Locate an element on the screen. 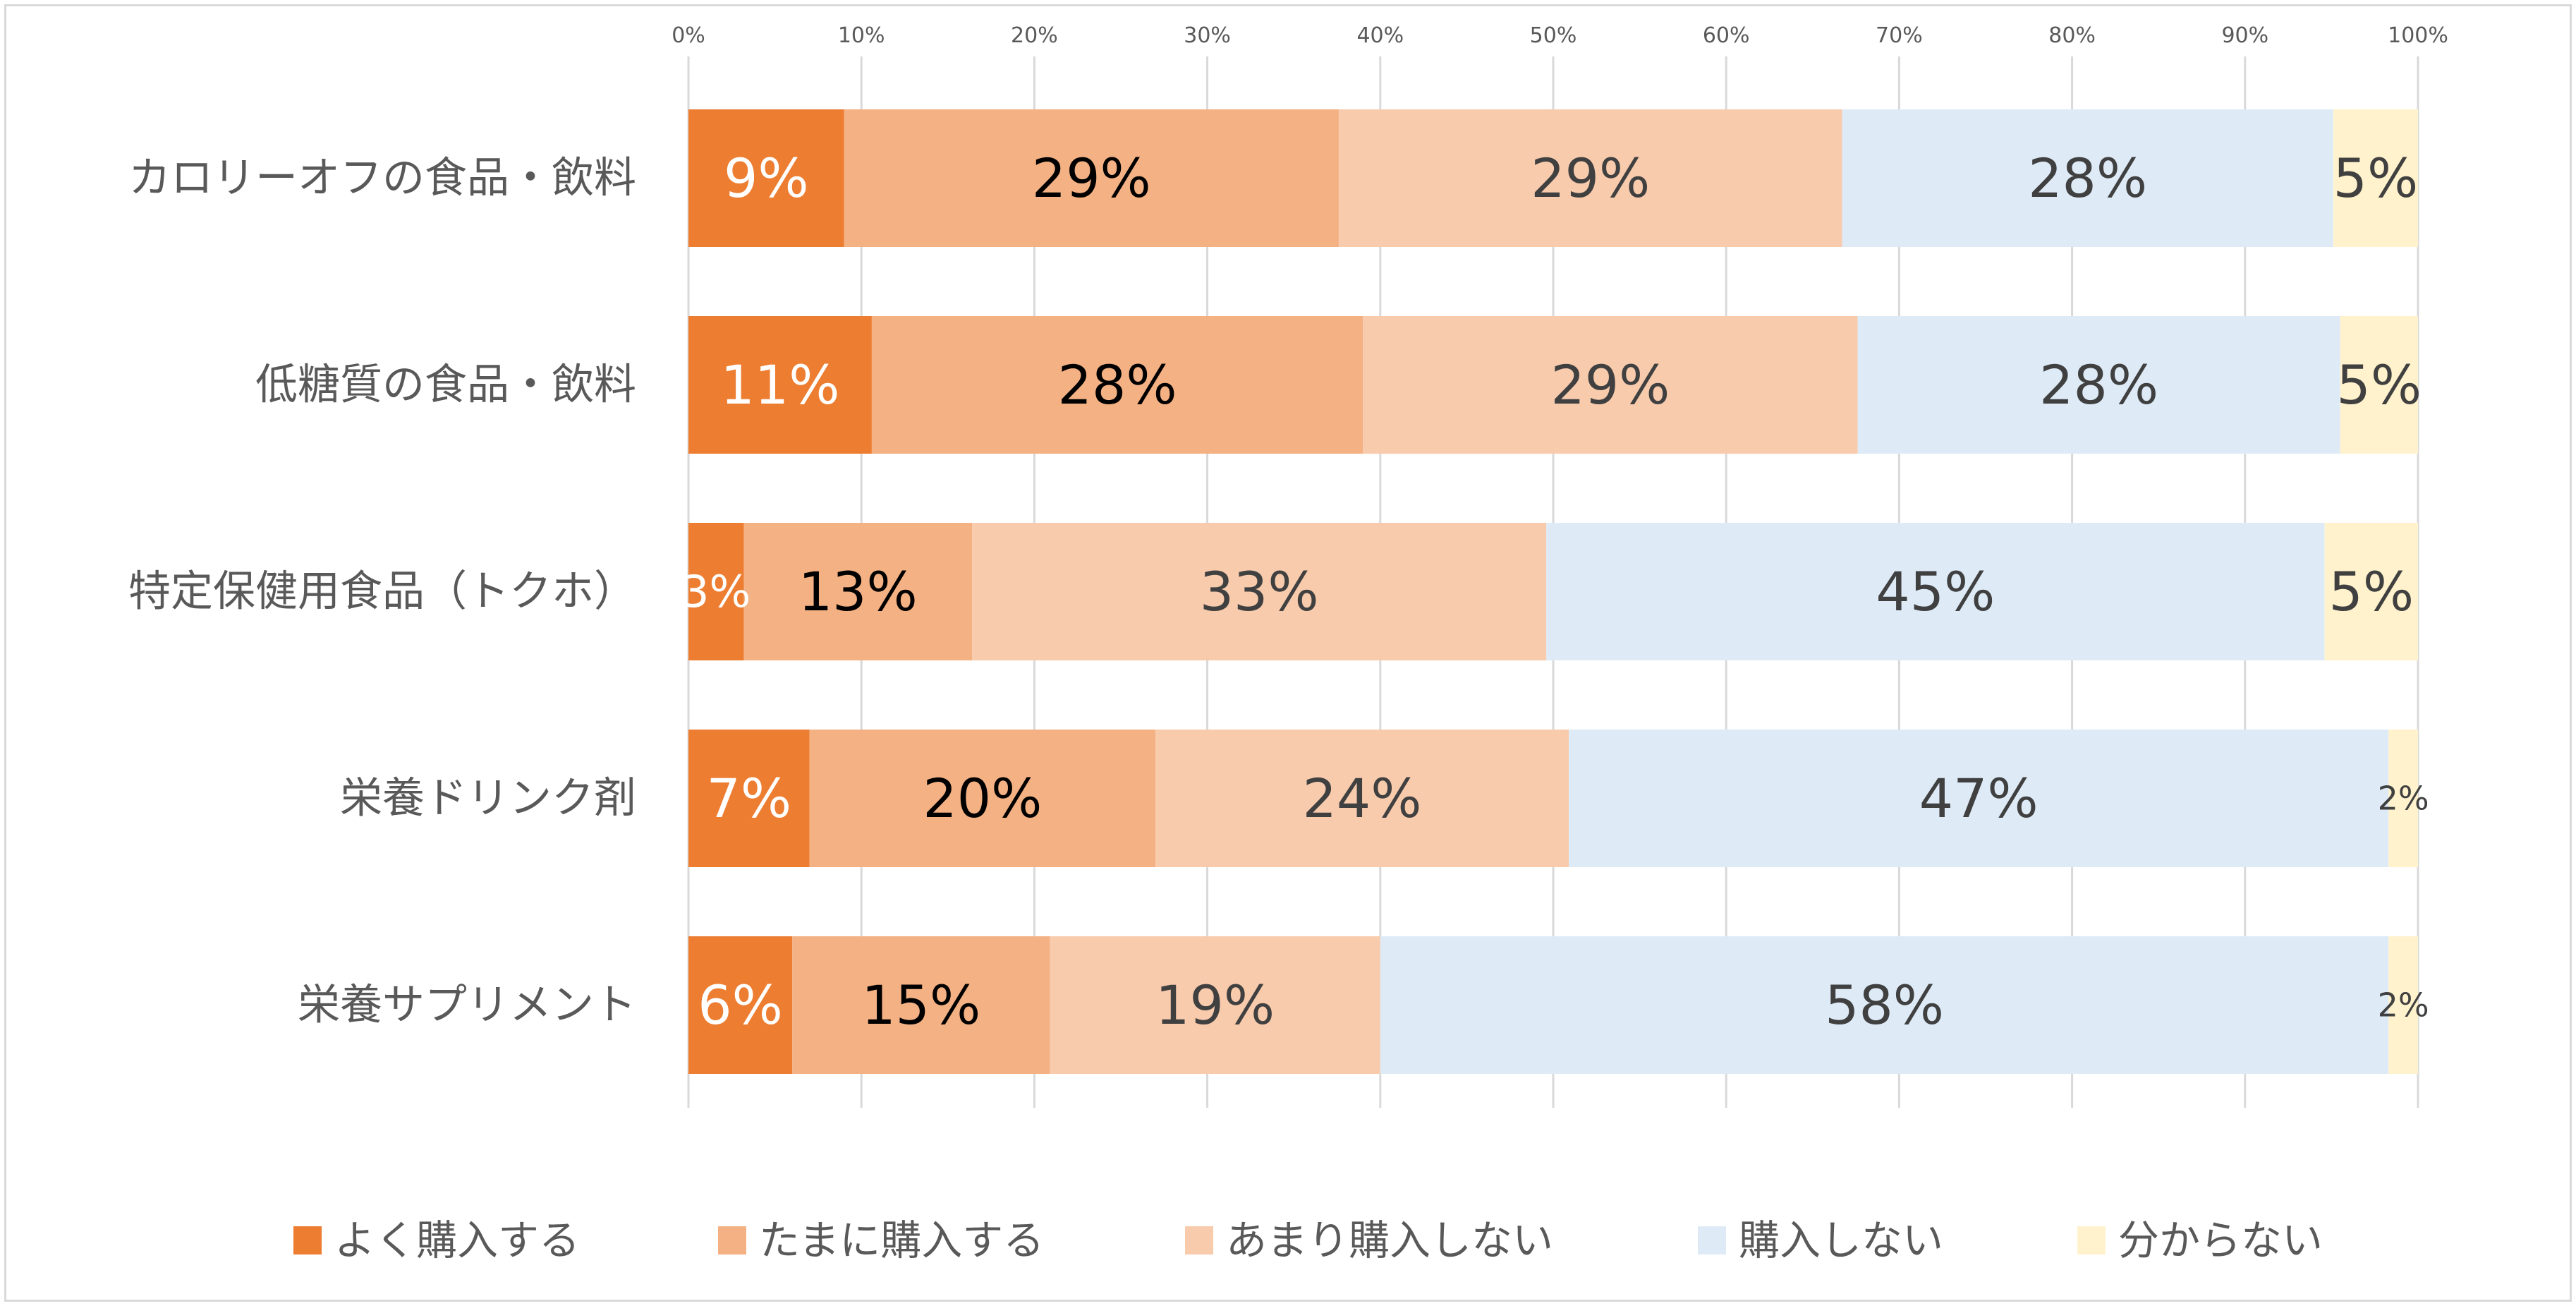 The image size is (2576, 1306). data-label: 33% is located at coordinates (1259, 591).